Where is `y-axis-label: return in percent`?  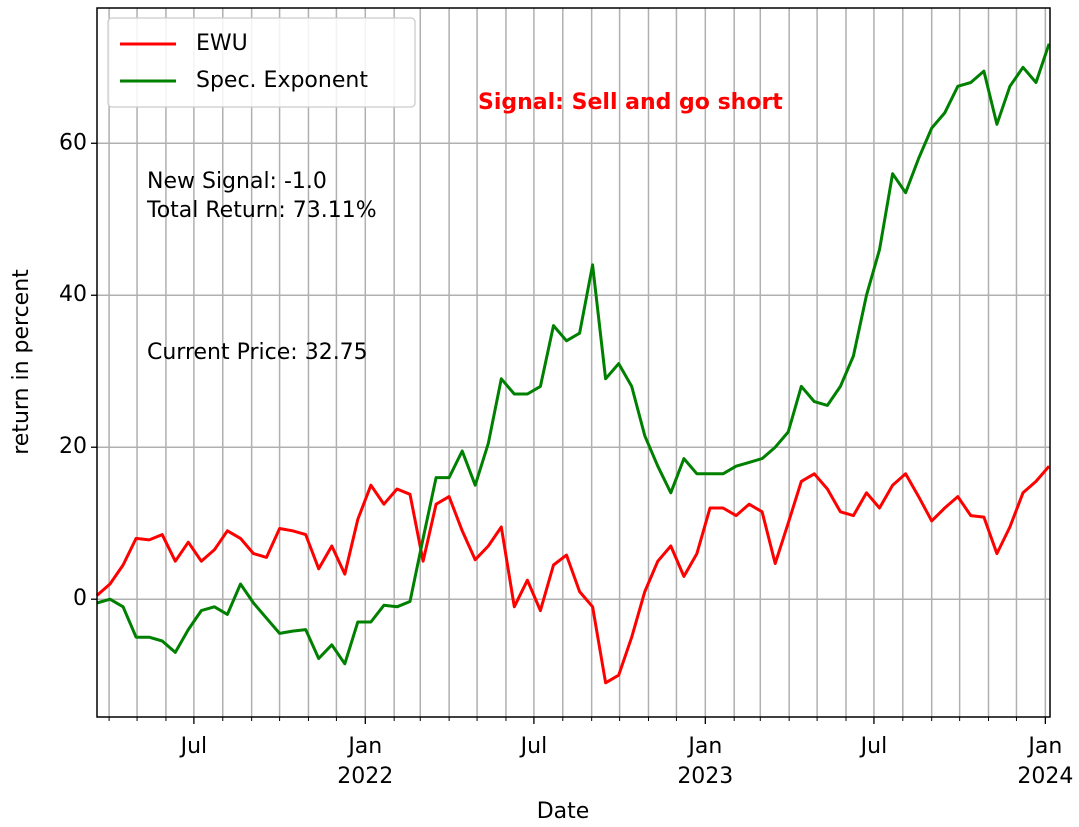
y-axis-label: return in percent is located at coordinates (21, 362).